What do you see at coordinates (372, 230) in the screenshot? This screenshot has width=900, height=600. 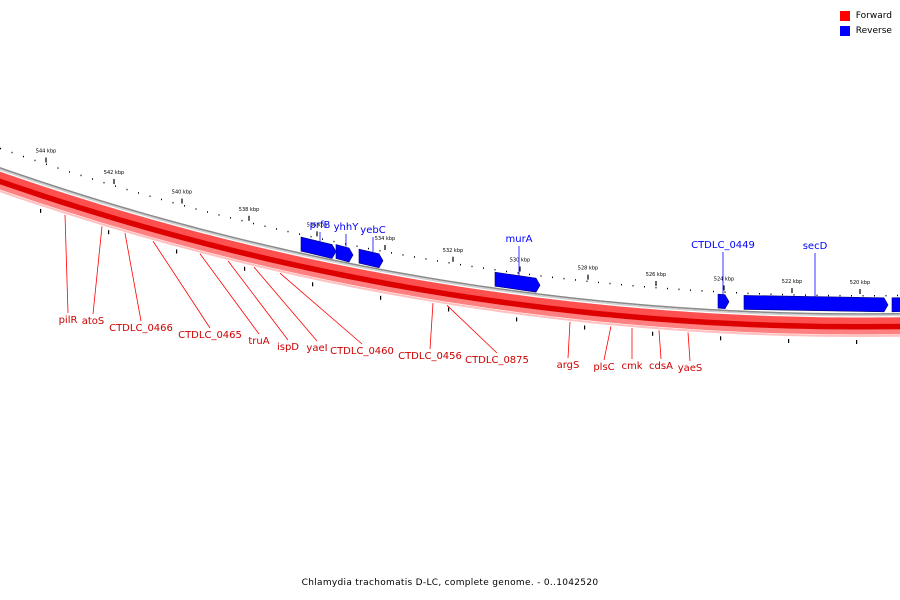 I see `reverse-gene-label: yebC` at bounding box center [372, 230].